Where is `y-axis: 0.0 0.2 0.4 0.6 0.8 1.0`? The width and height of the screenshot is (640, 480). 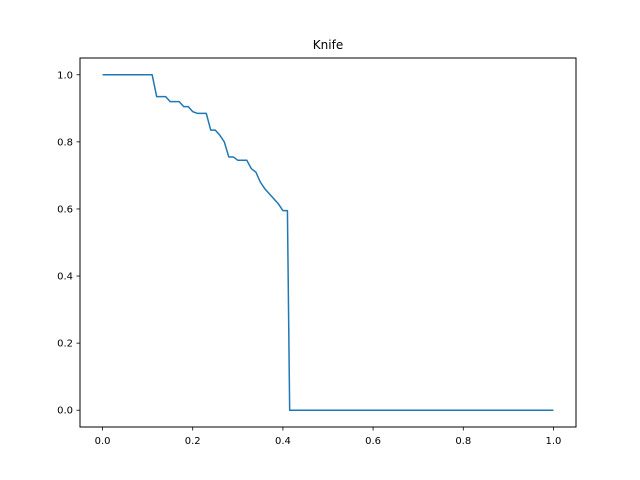
y-axis: 0.0 0.2 0.4 0.6 0.8 1.0 is located at coordinates (68, 243).